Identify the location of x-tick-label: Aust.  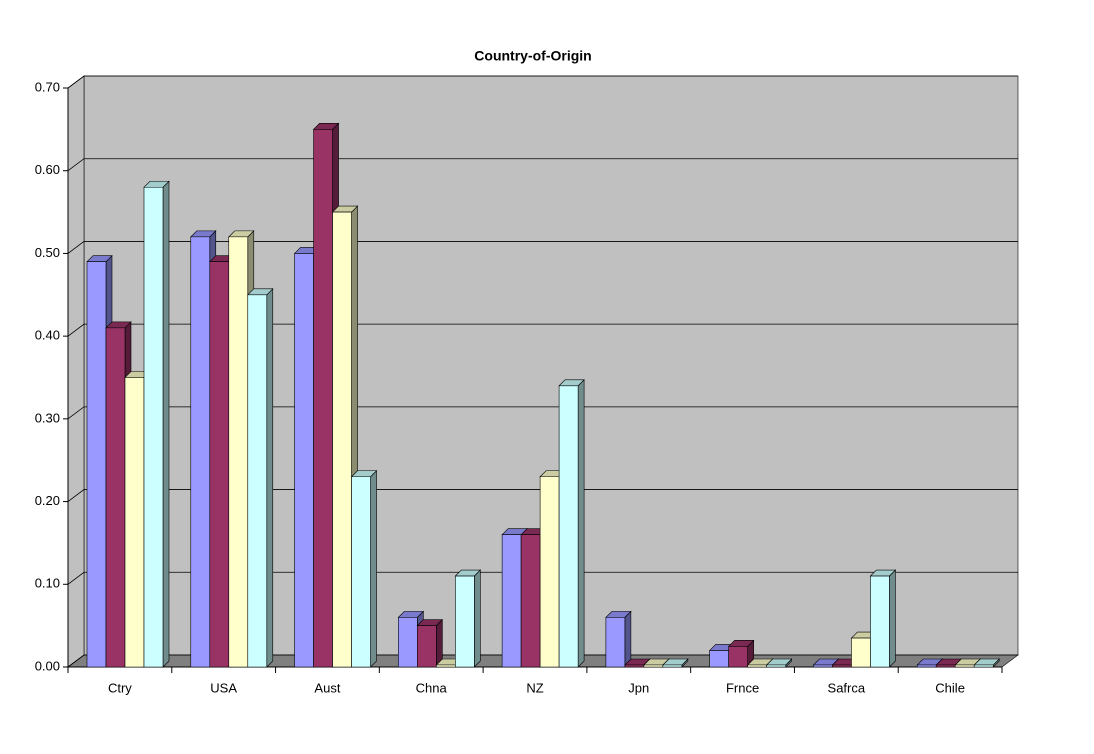
(327, 687).